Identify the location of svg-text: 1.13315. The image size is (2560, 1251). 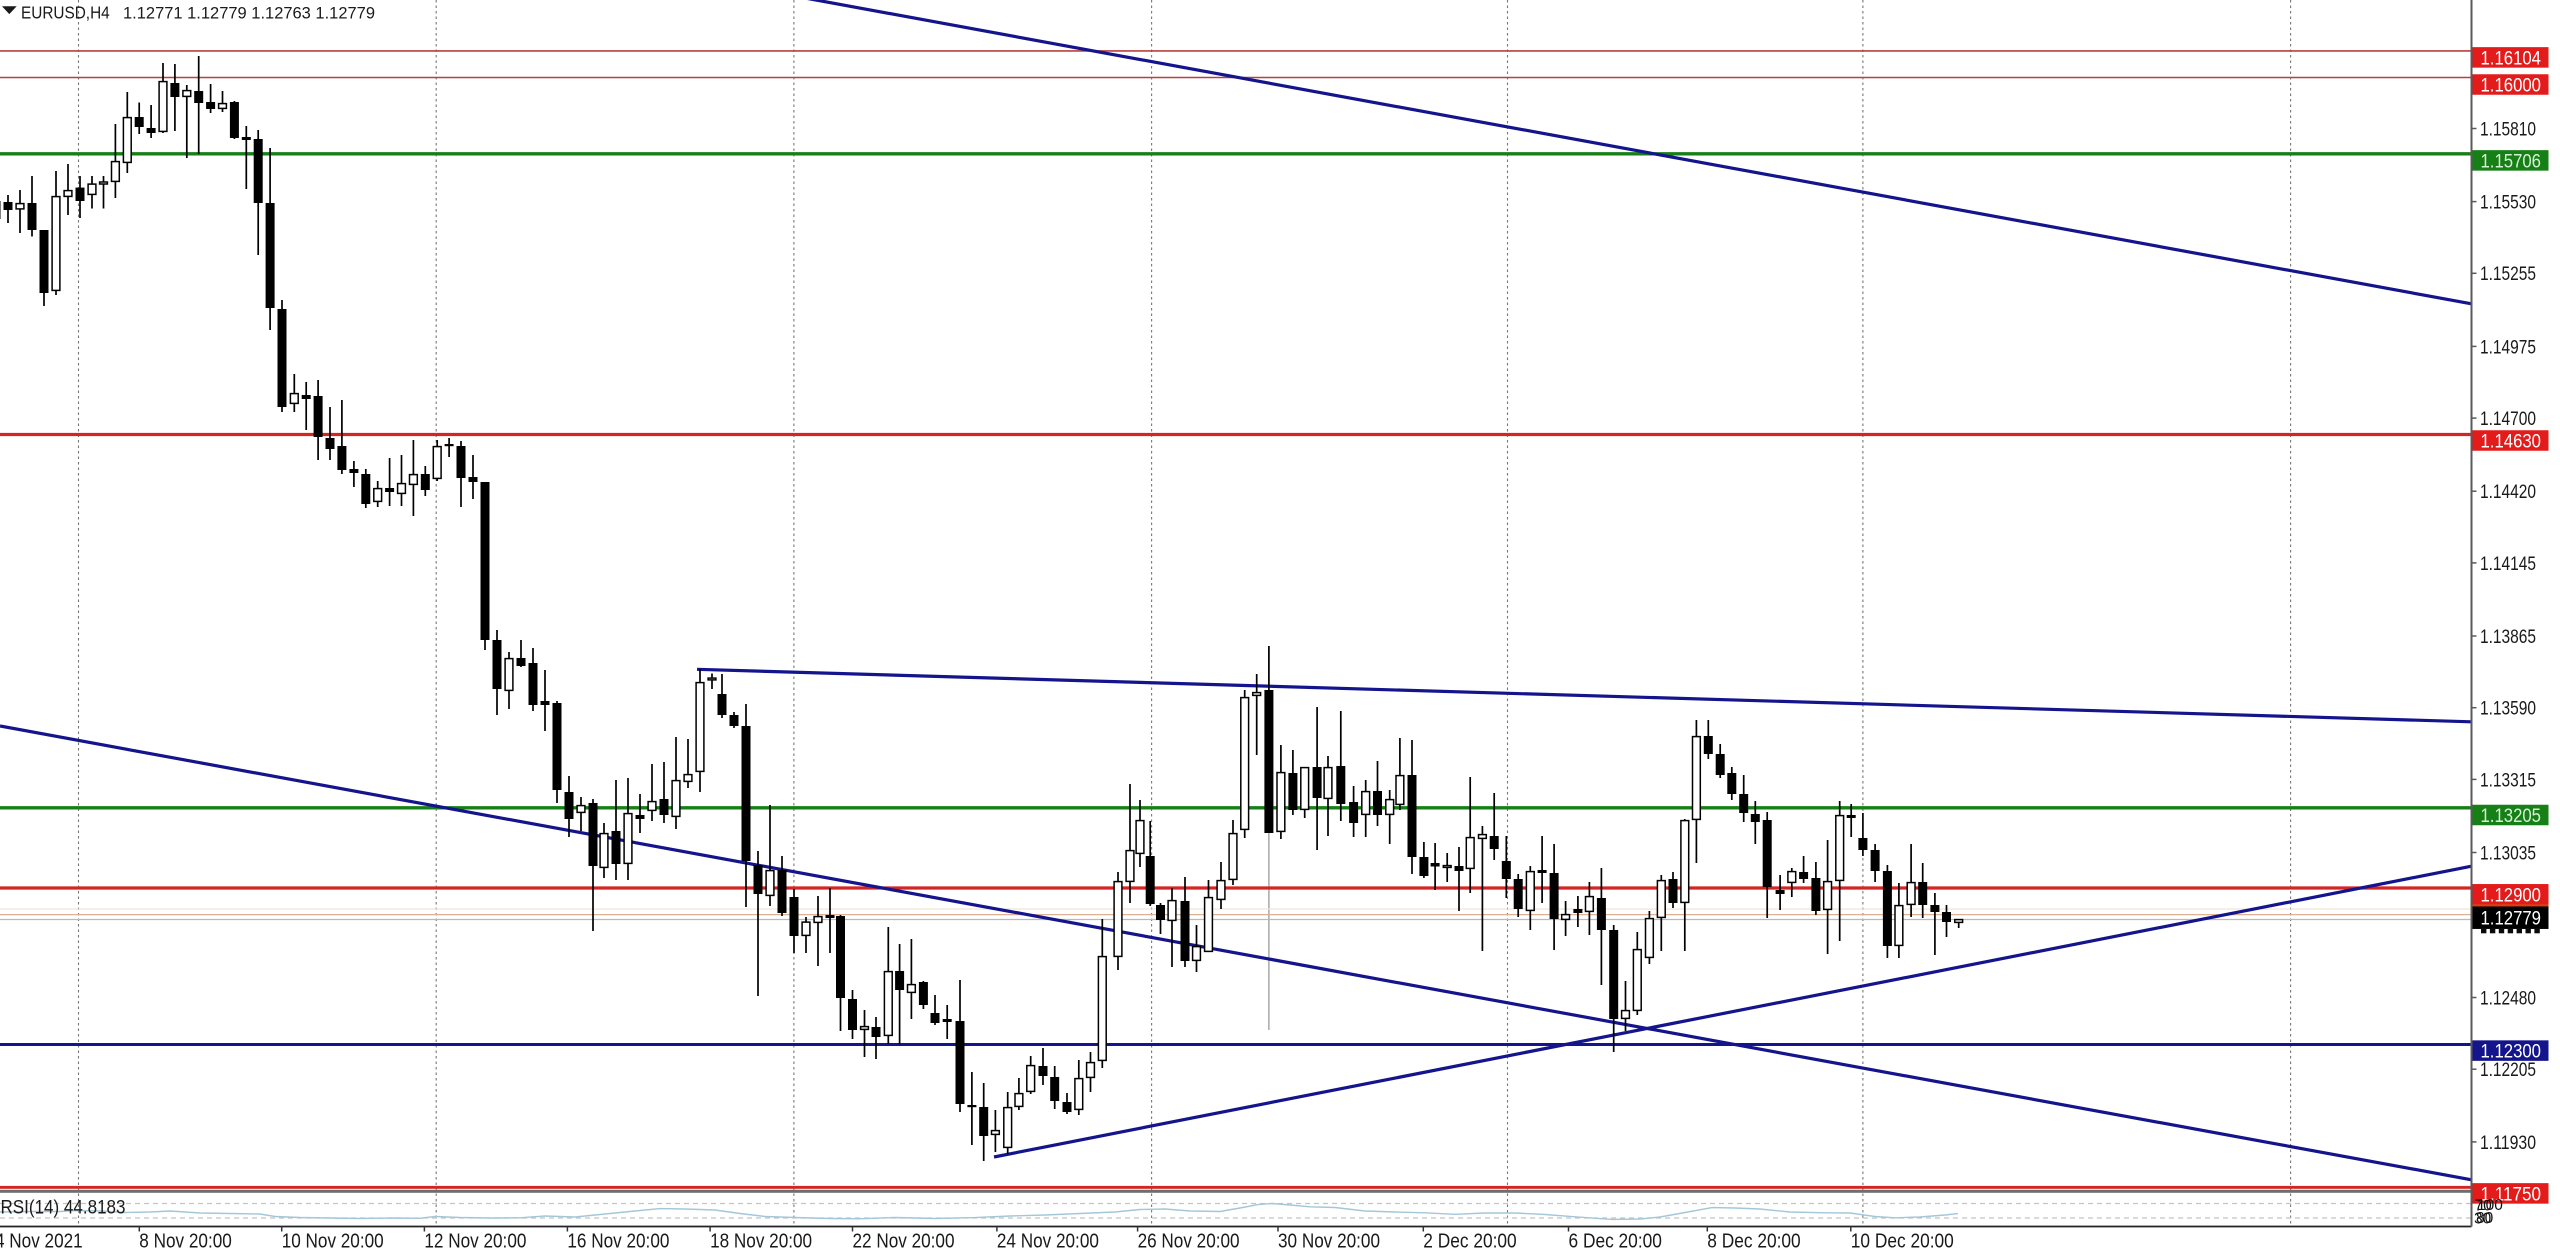
(2508, 780).